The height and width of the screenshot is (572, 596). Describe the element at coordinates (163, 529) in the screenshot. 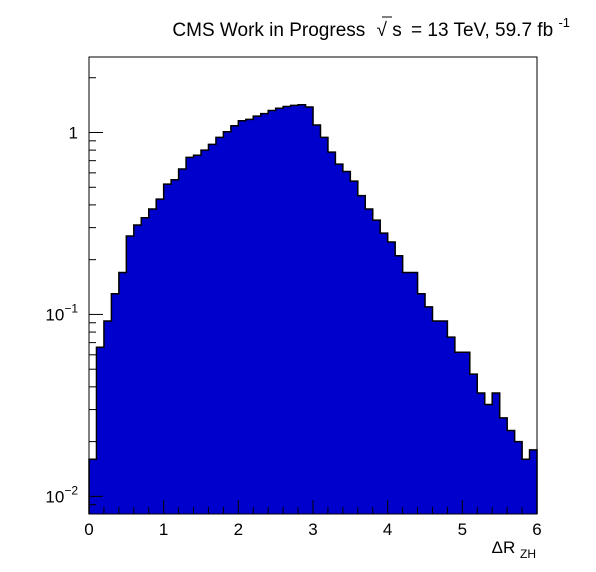

I see `x-tick-label: 1` at that location.